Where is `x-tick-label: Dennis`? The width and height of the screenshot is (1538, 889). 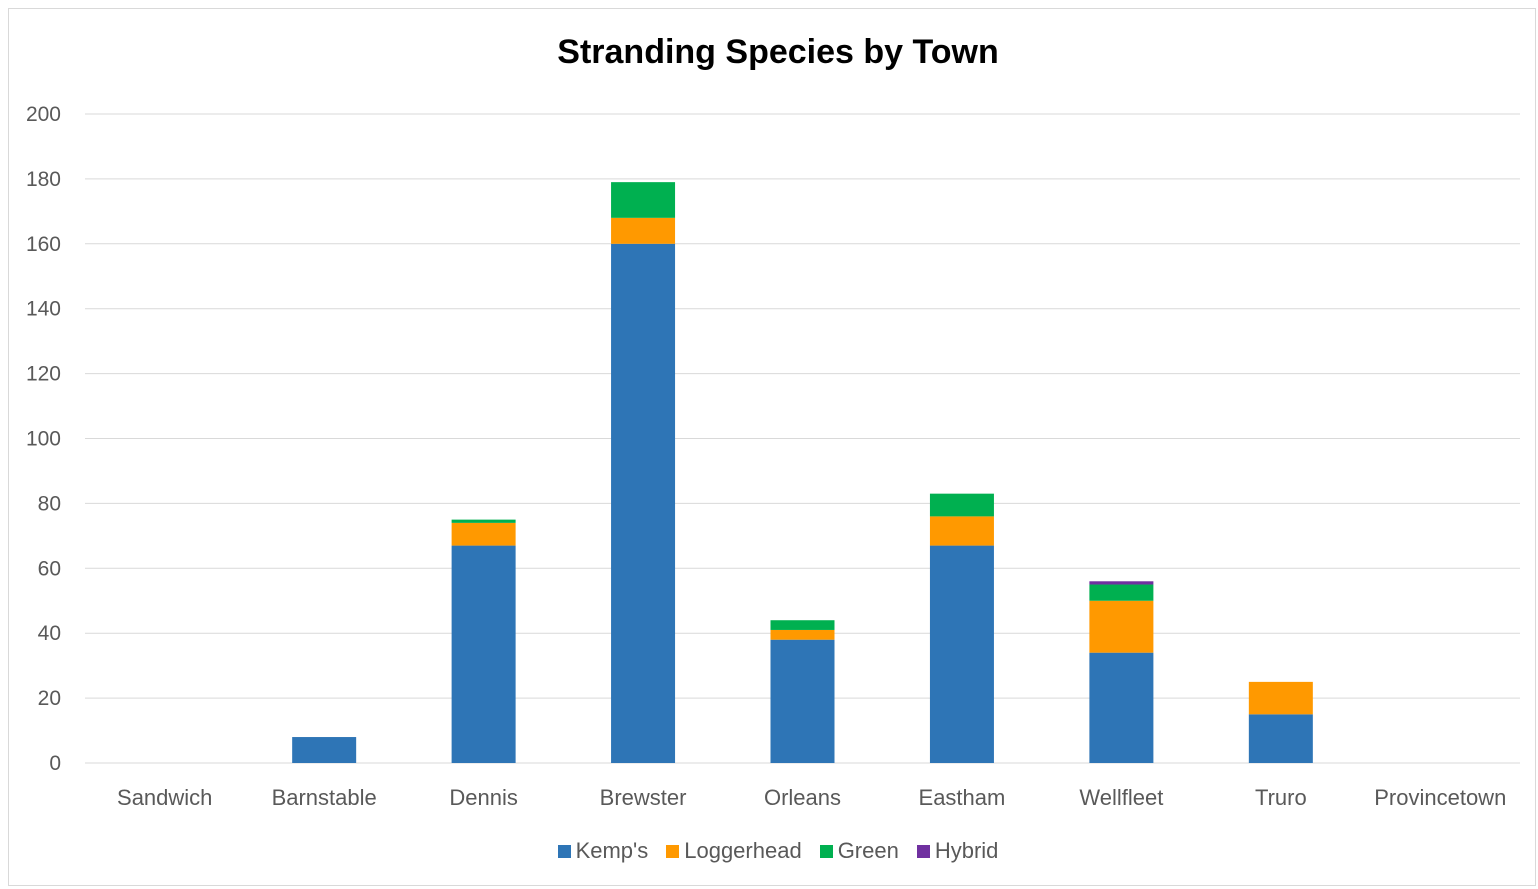
x-tick-label: Dennis is located at coordinates (483, 797).